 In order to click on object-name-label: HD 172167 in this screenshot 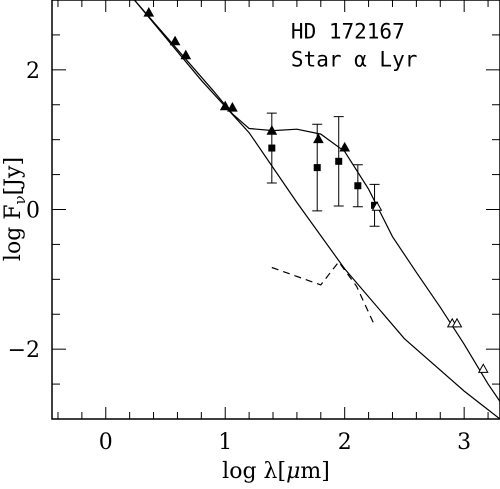, I will do `click(348, 31)`.